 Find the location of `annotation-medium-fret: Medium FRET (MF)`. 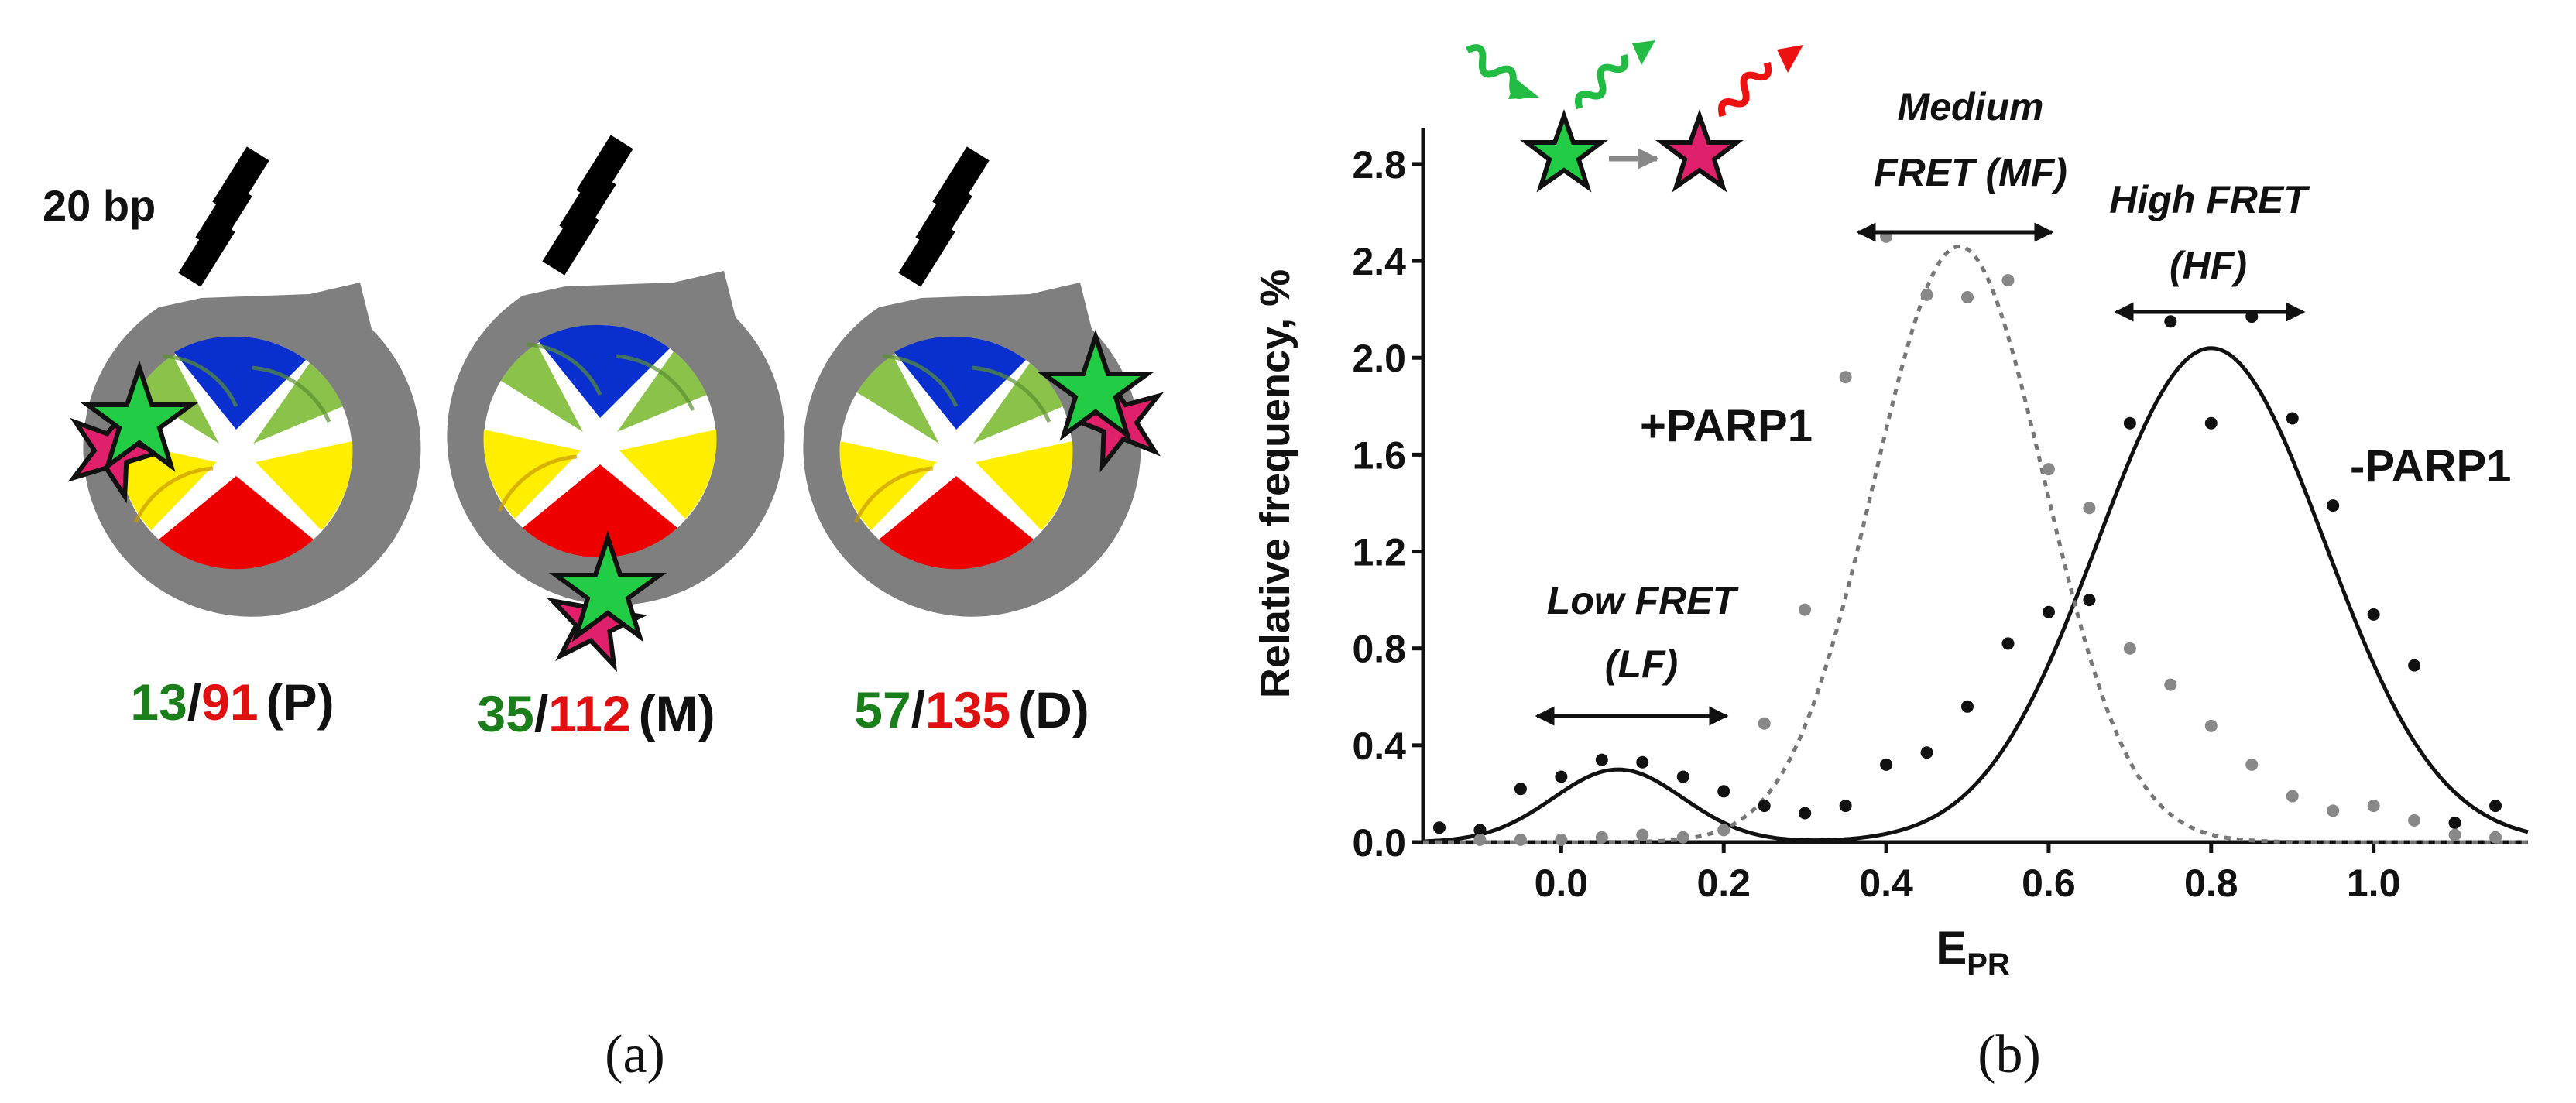

annotation-medium-fret: Medium FRET (MF) is located at coordinates (1961, 164).